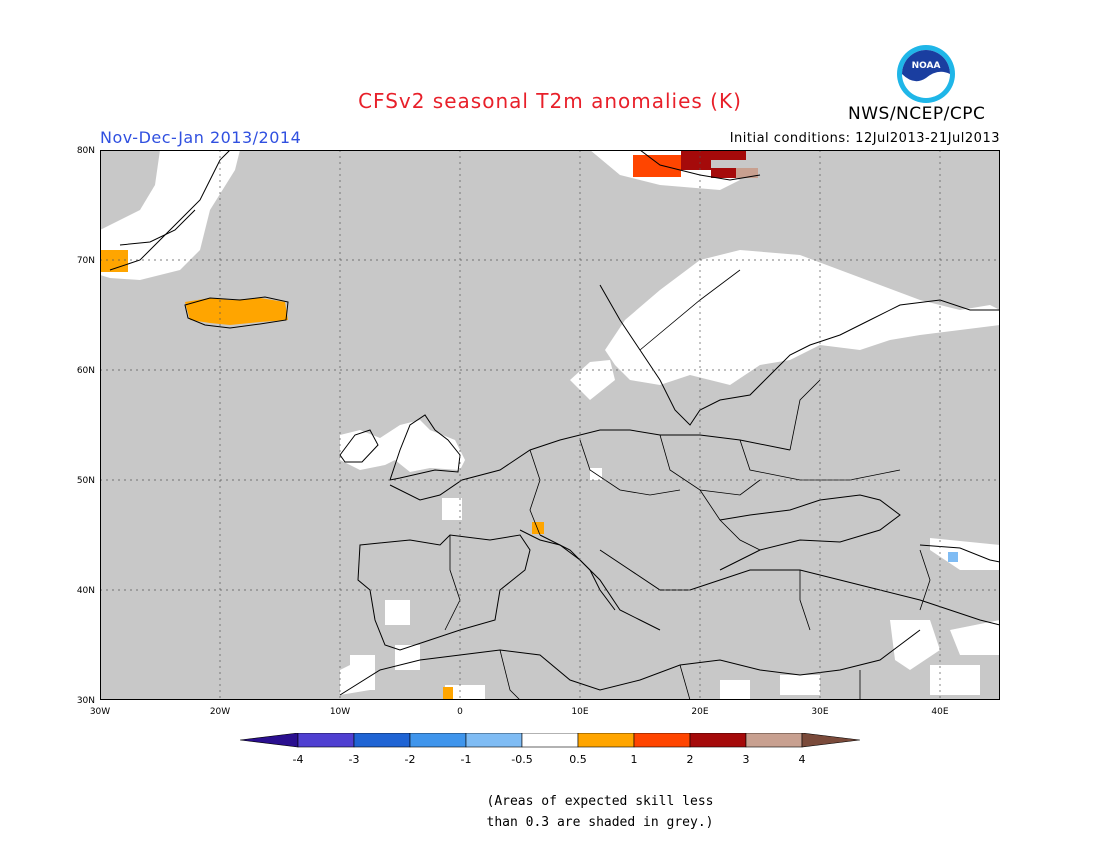 This screenshot has width=1100, height=850. What do you see at coordinates (354, 759) in the screenshot?
I see `colorbar-label: -3` at bounding box center [354, 759].